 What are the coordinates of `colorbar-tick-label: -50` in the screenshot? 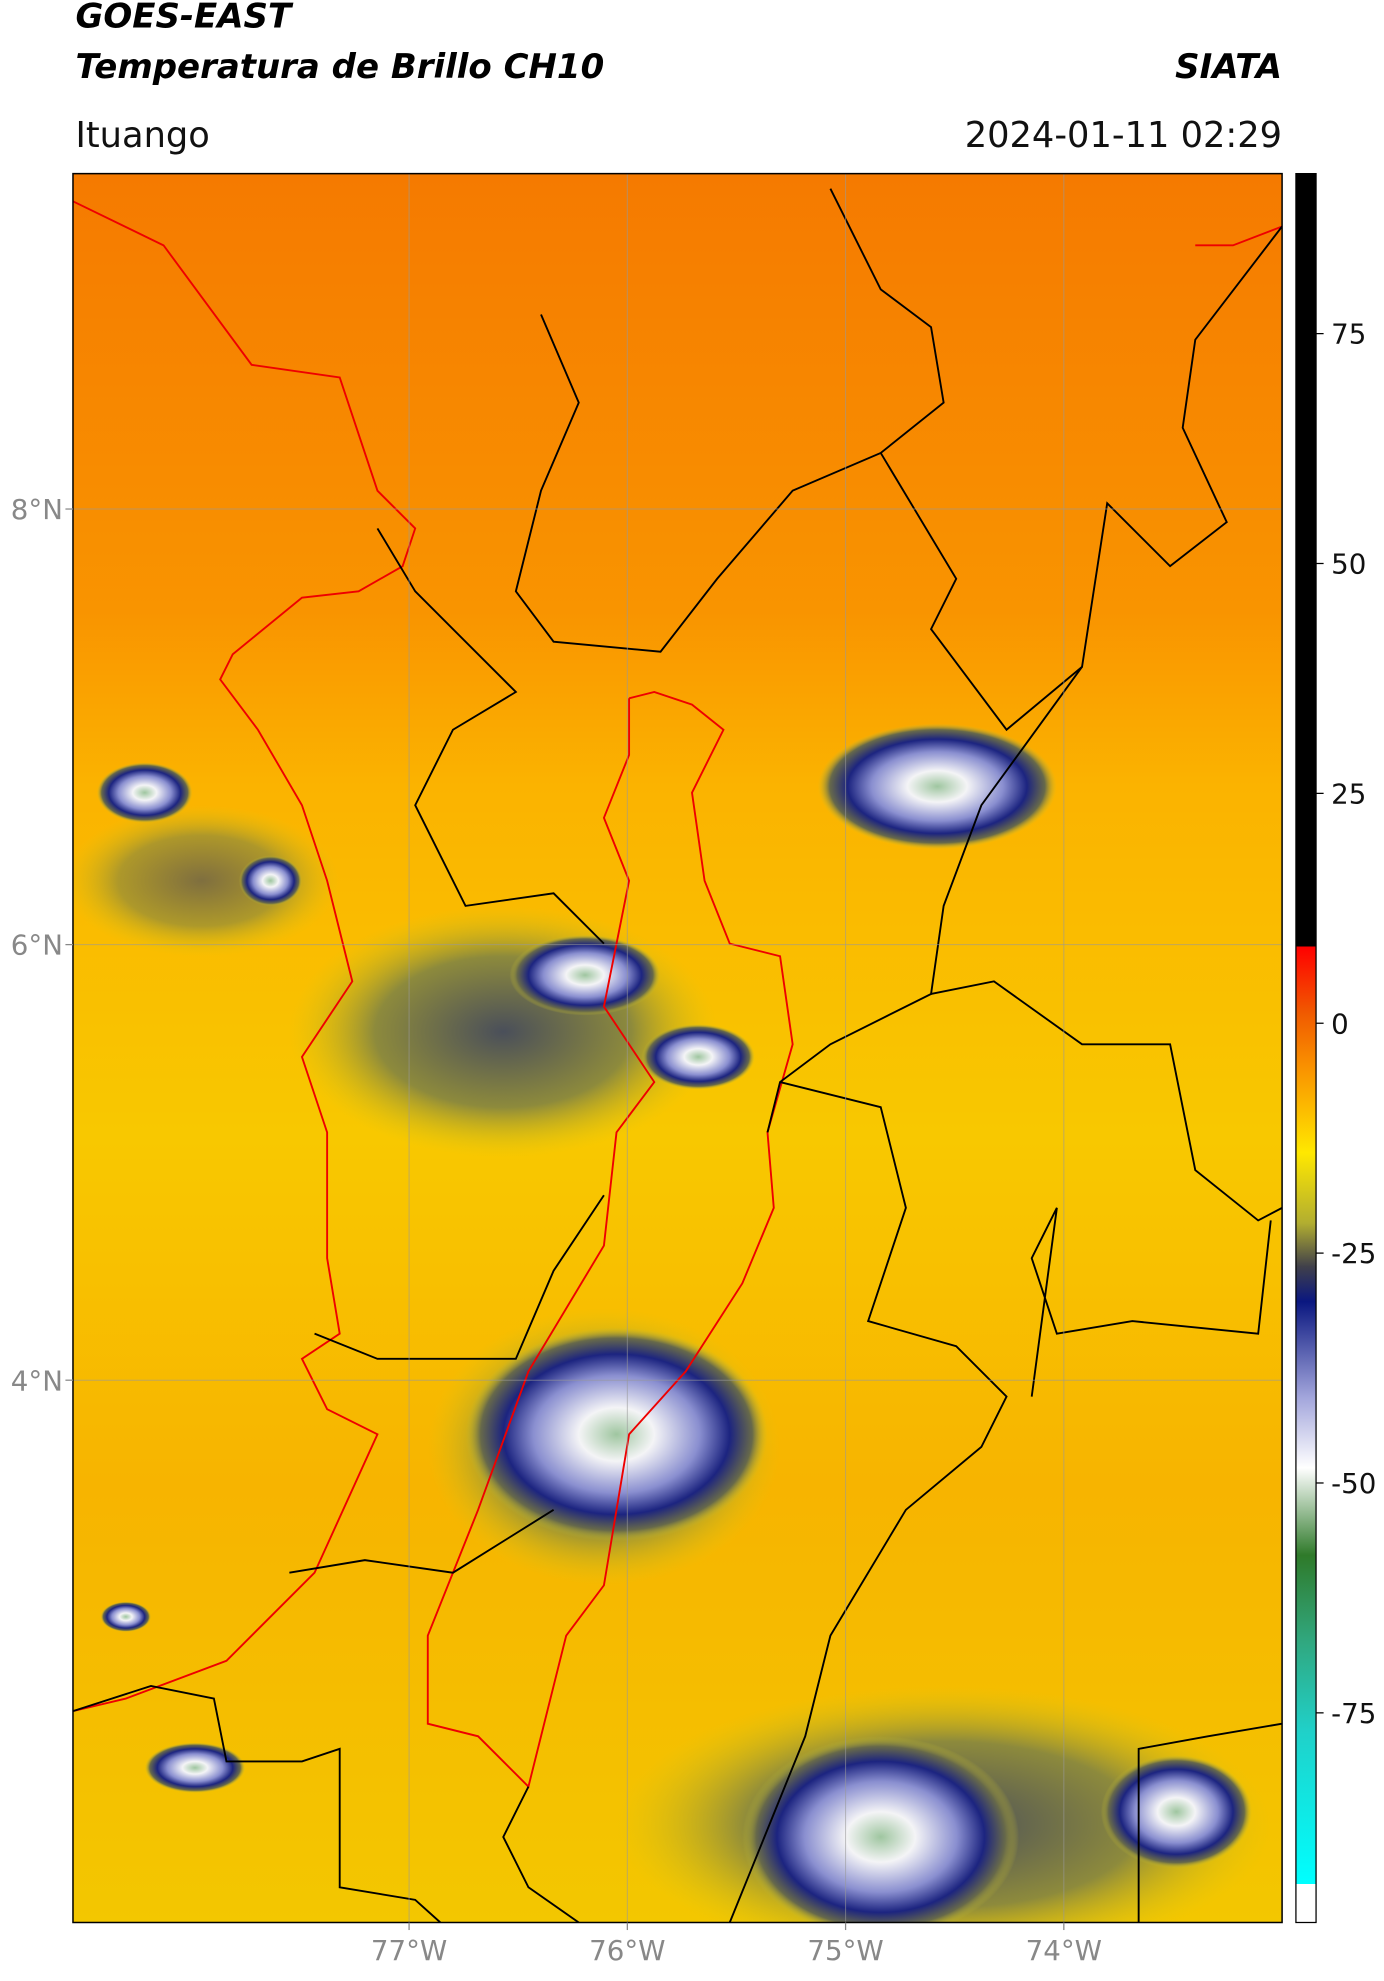 It's located at (1353, 1483).